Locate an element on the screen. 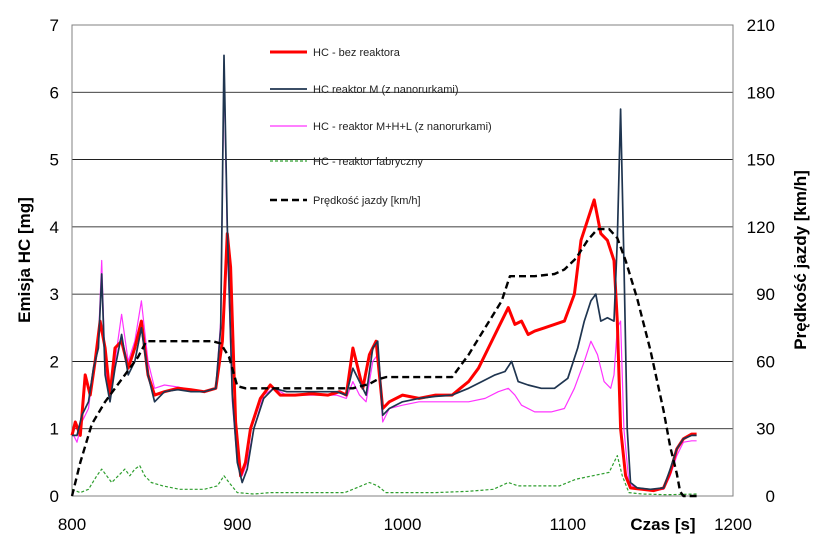 This screenshot has width=816, height=535. y-tick-label: 1 is located at coordinates (54, 429).